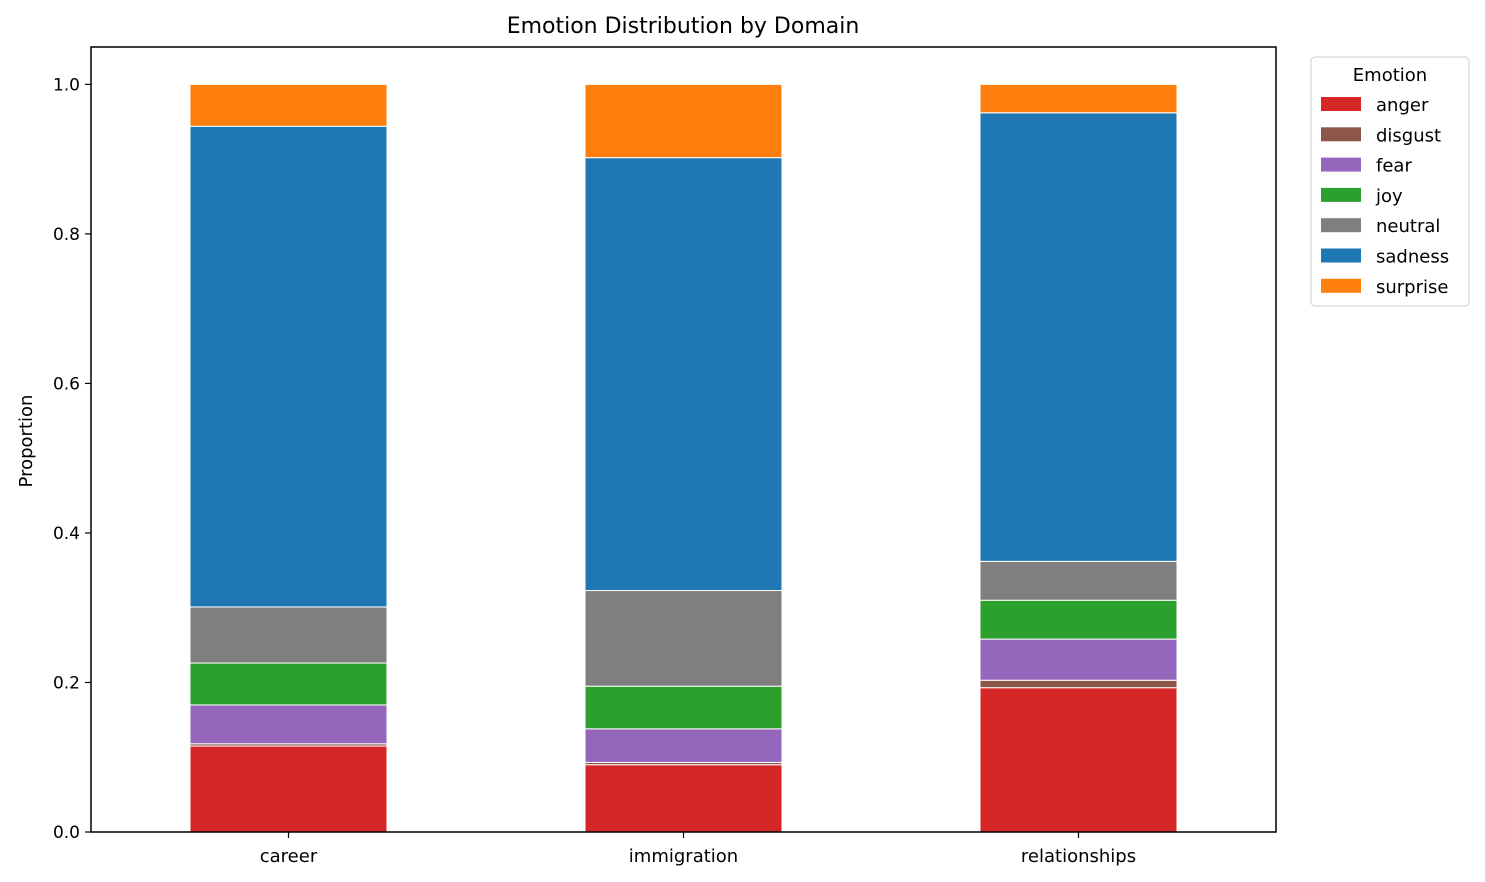  Describe the element at coordinates (683, 638) in the screenshot. I see `bar-immigration-neutral` at that location.